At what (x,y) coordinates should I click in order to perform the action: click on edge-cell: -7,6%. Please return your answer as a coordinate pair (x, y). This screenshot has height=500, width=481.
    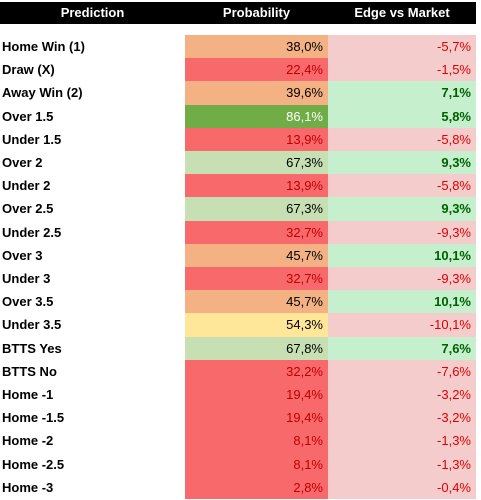
    Looking at the image, I should click on (402, 371).